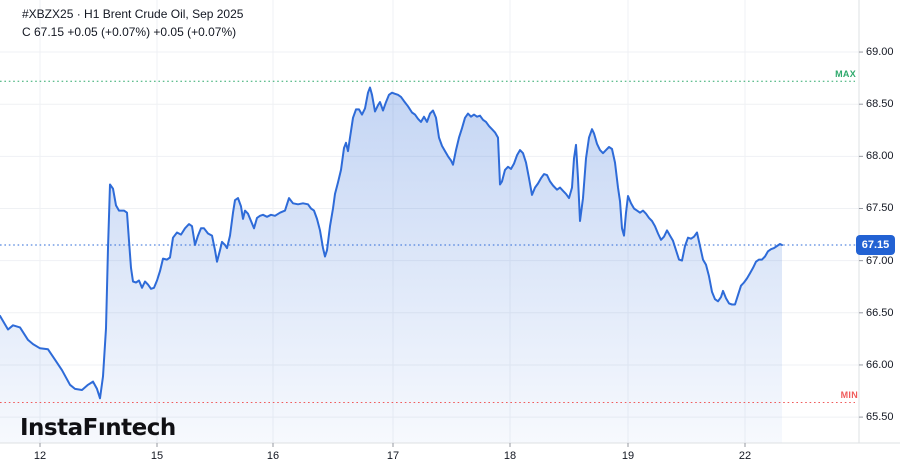  What do you see at coordinates (510, 456) in the screenshot?
I see `time-axis-label: 18` at bounding box center [510, 456].